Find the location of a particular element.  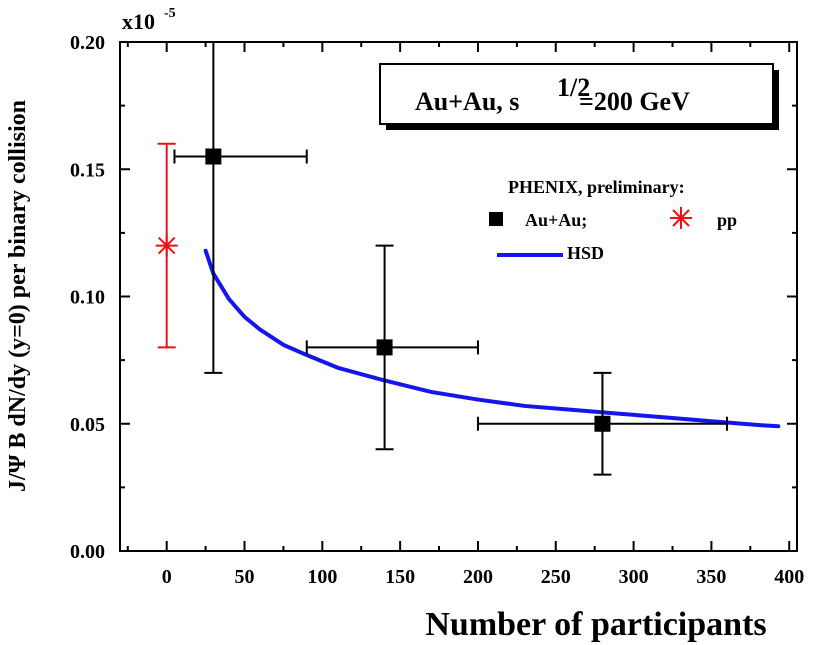

title-superscript: 1/2 is located at coordinates (573, 87).